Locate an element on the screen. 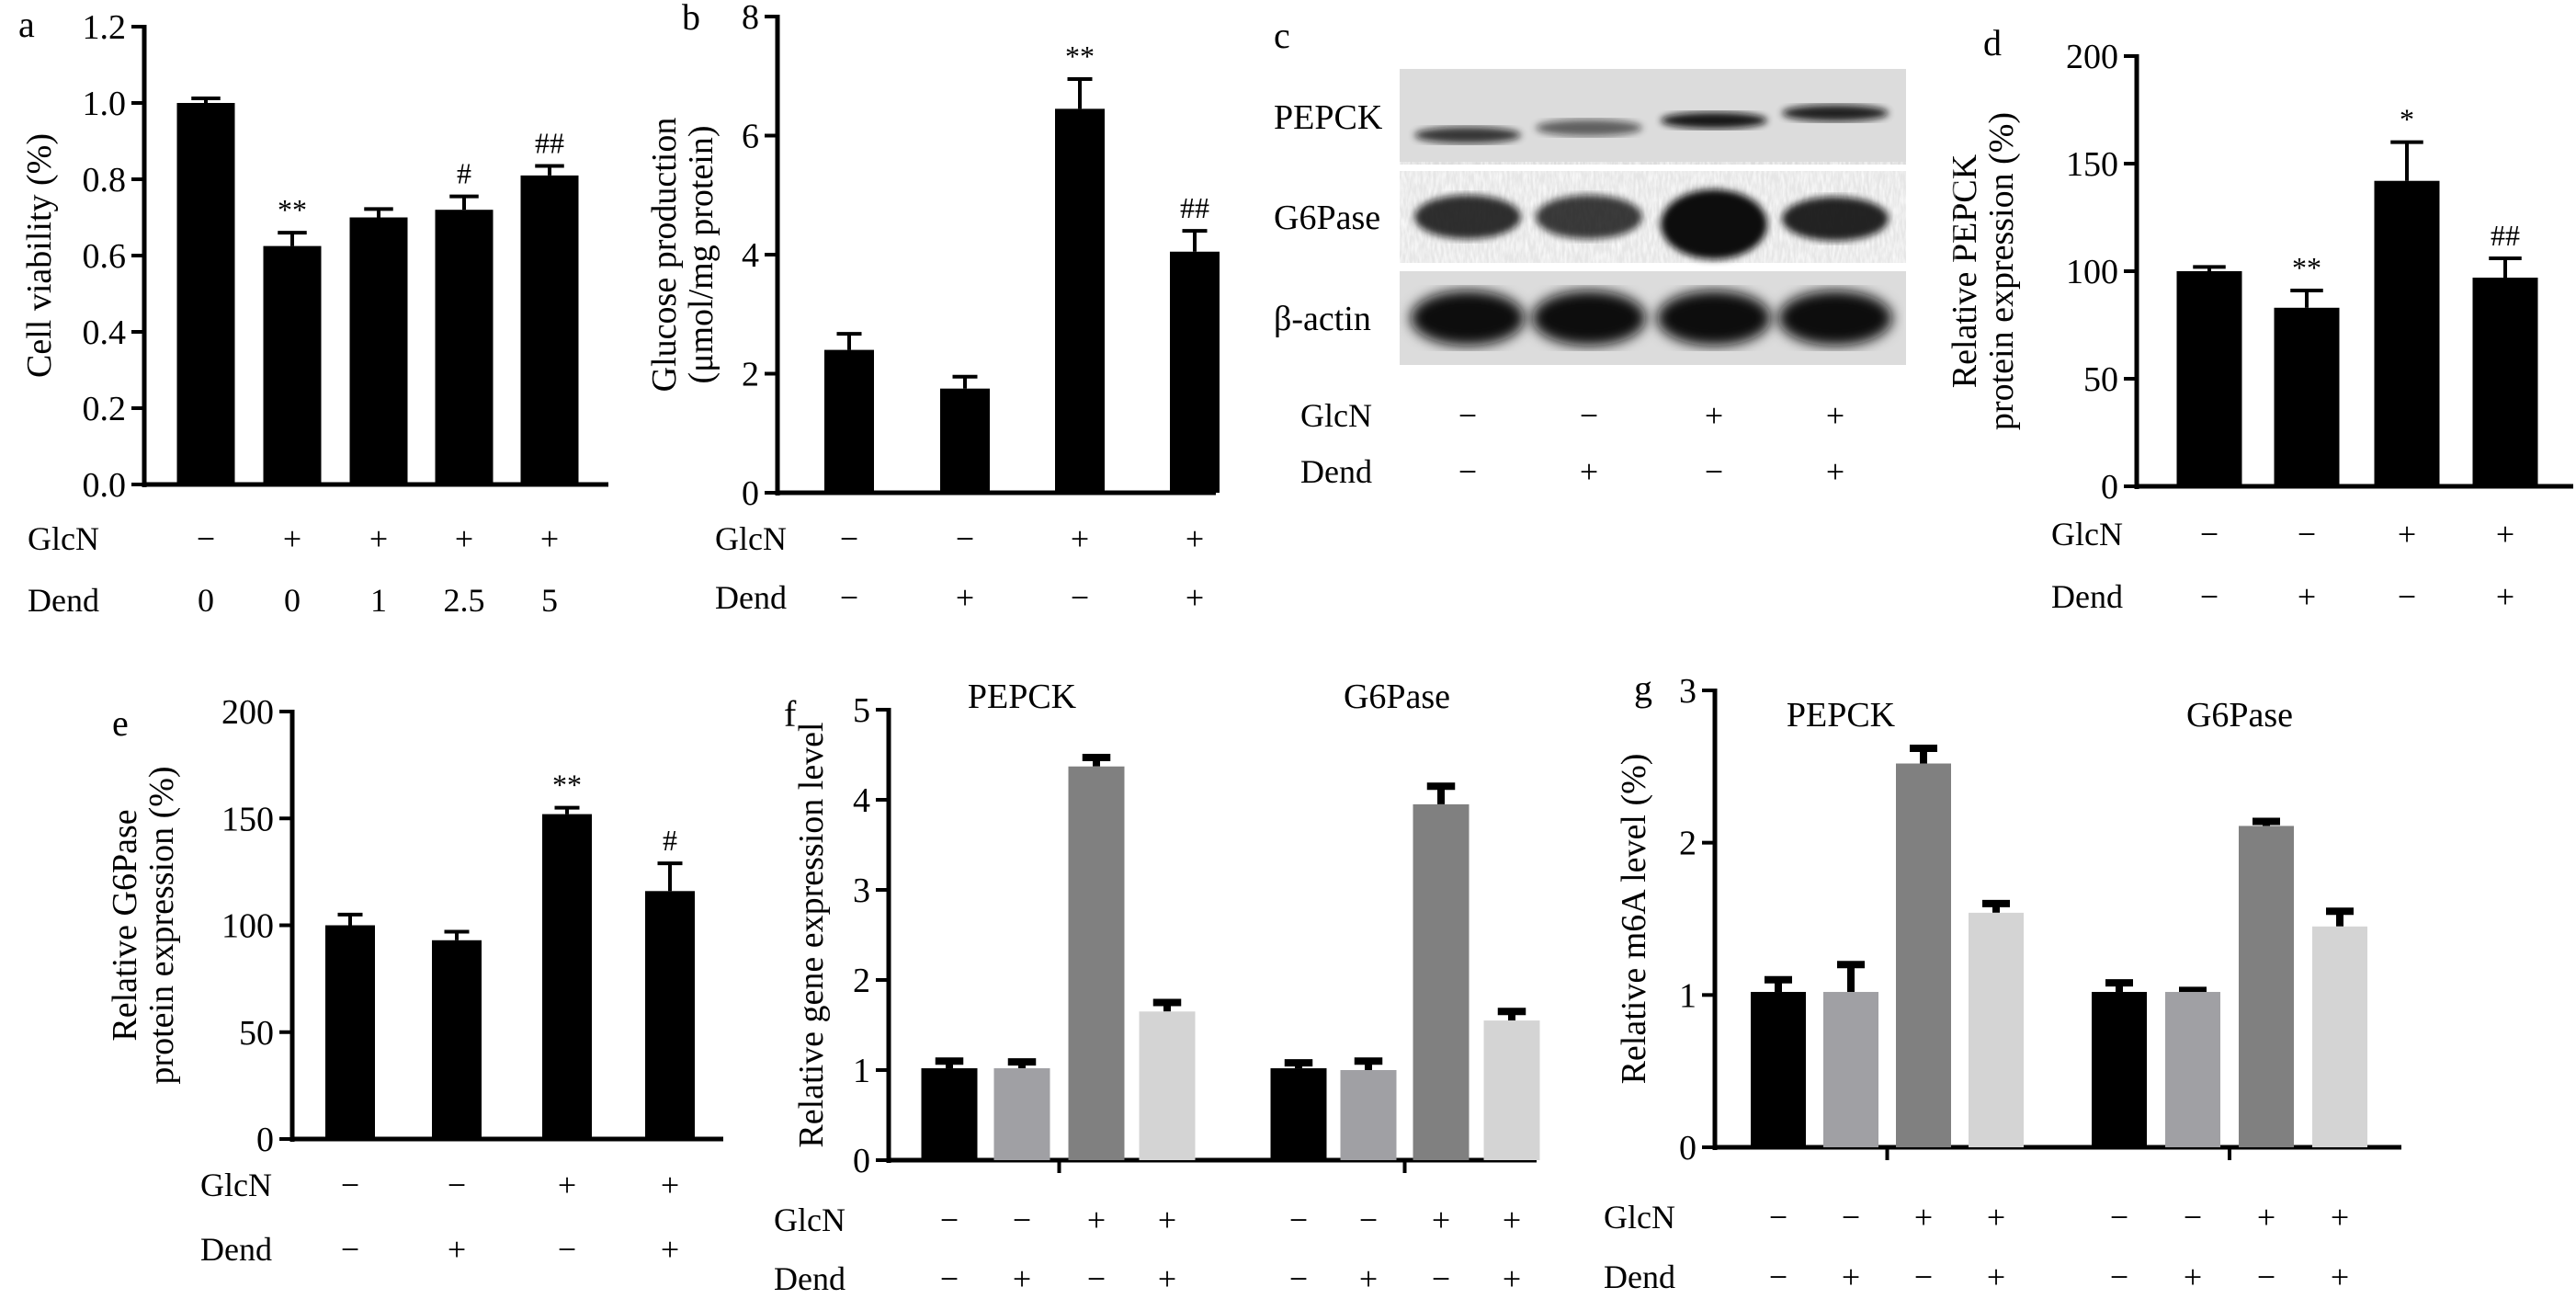 The width and height of the screenshot is (2576, 1310). y-tick-label: 150 is located at coordinates (2092, 164).